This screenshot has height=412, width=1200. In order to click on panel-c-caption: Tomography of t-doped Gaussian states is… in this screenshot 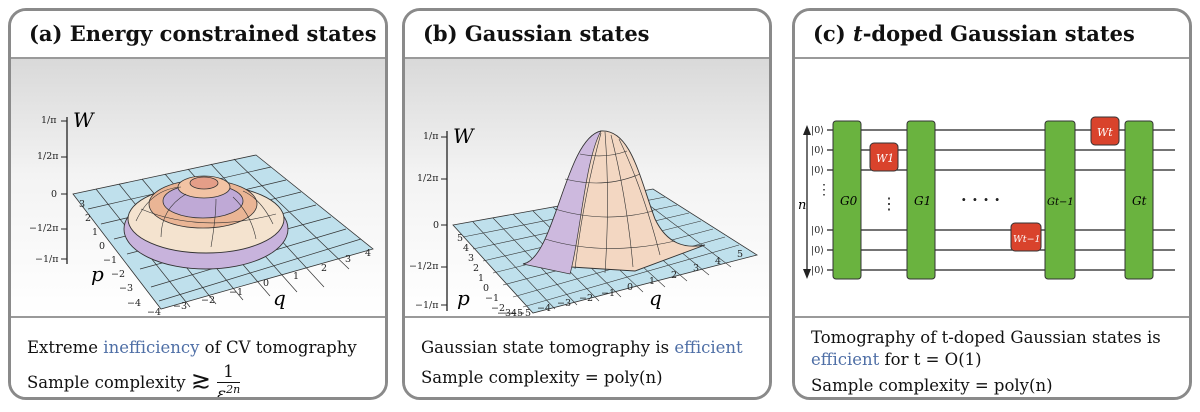, I will do `click(992, 356)`.